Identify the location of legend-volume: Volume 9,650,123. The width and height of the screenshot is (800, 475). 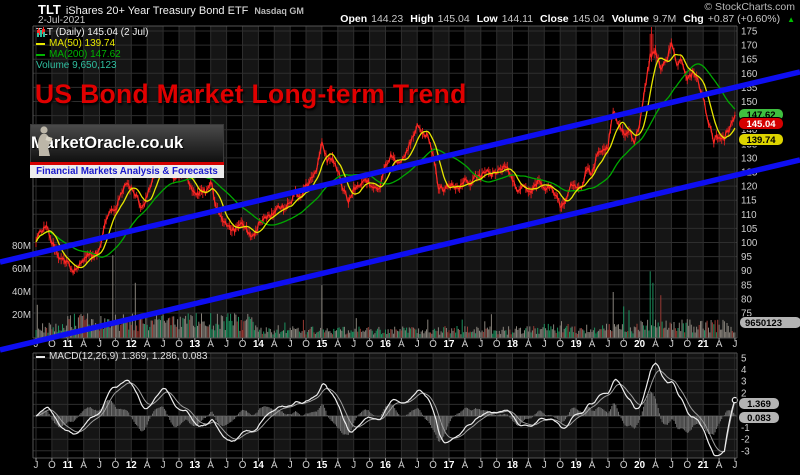
(76, 65).